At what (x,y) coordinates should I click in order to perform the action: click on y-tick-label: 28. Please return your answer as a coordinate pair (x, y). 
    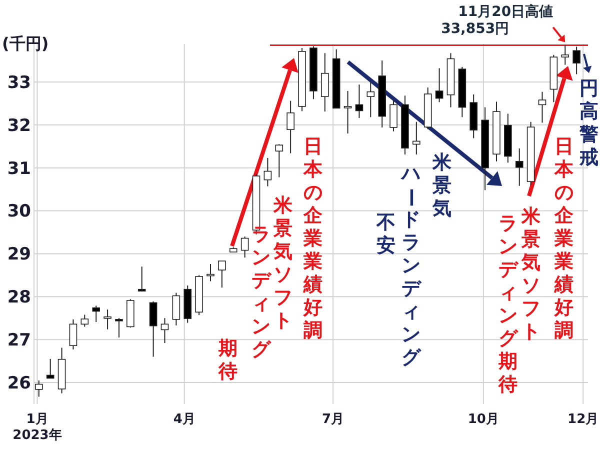
    Looking at the image, I should click on (19, 298).